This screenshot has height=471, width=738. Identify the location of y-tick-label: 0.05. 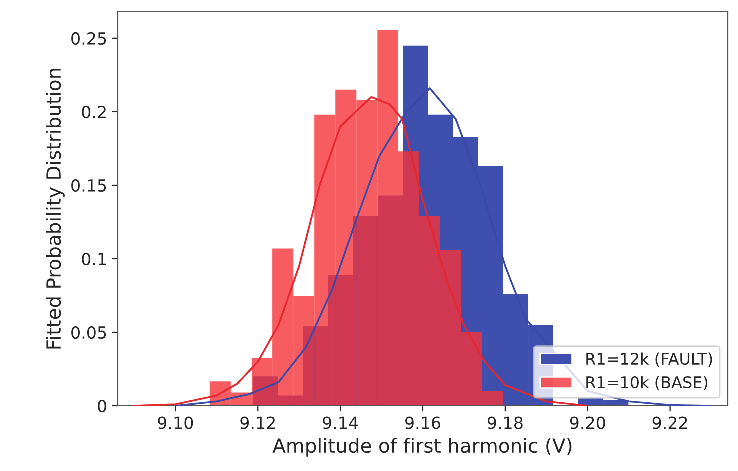
(89, 333).